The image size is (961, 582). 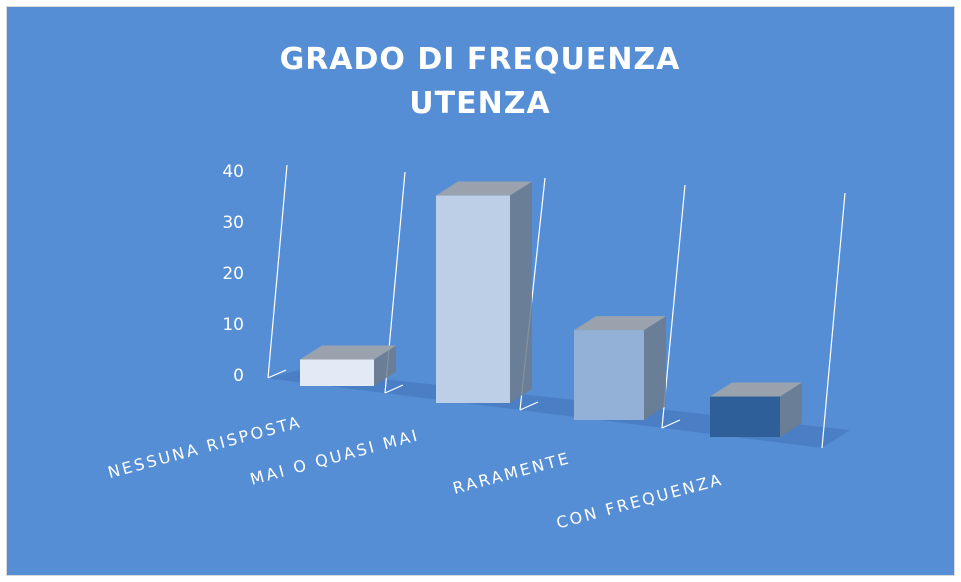 What do you see at coordinates (512, 473) in the screenshot?
I see `x-tick-label: RARAMENTE` at bounding box center [512, 473].